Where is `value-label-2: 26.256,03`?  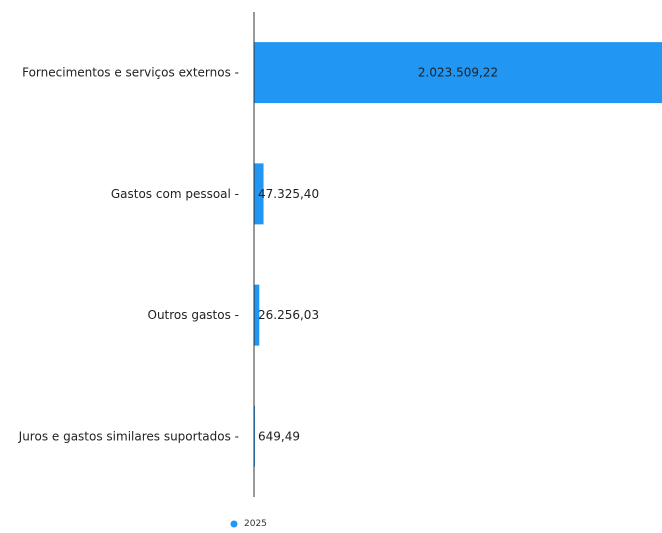 value-label-2: 26.256,03 is located at coordinates (288, 315).